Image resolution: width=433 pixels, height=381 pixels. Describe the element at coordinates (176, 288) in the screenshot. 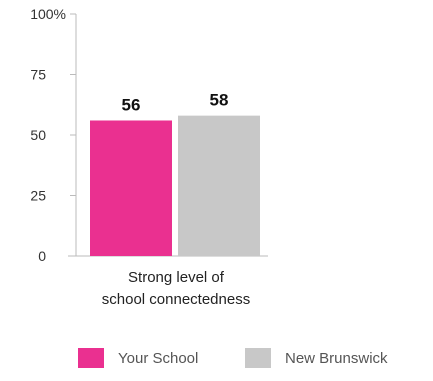

I see `x-category-label: Strong level of school connectedness` at that location.